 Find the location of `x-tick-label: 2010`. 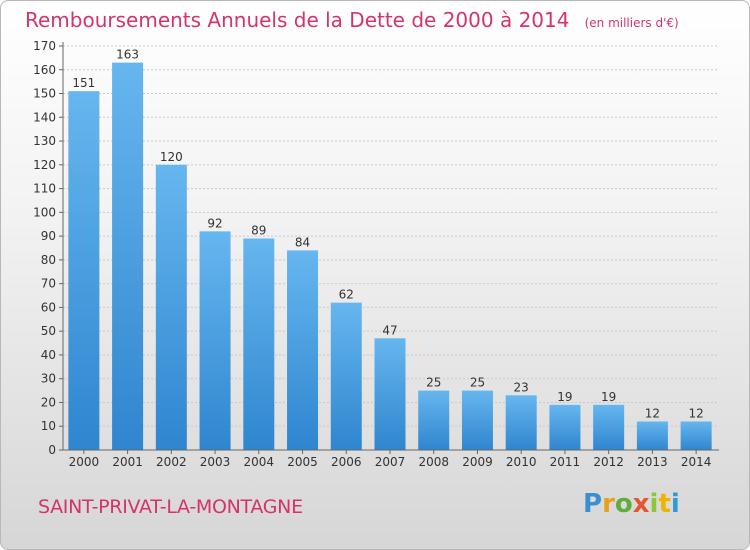

x-tick-label: 2010 is located at coordinates (521, 462).